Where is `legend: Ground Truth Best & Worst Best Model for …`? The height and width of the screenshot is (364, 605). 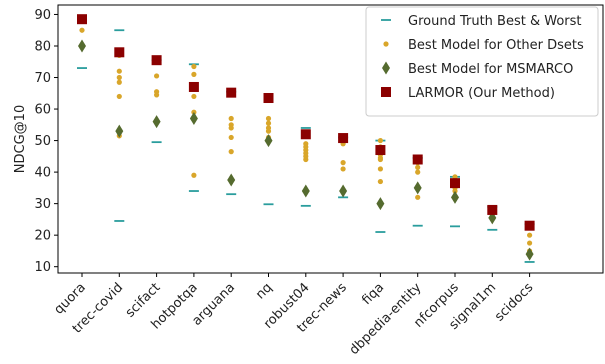
legend: Ground Truth Best & Worst Best Model for … is located at coordinates (482, 61).